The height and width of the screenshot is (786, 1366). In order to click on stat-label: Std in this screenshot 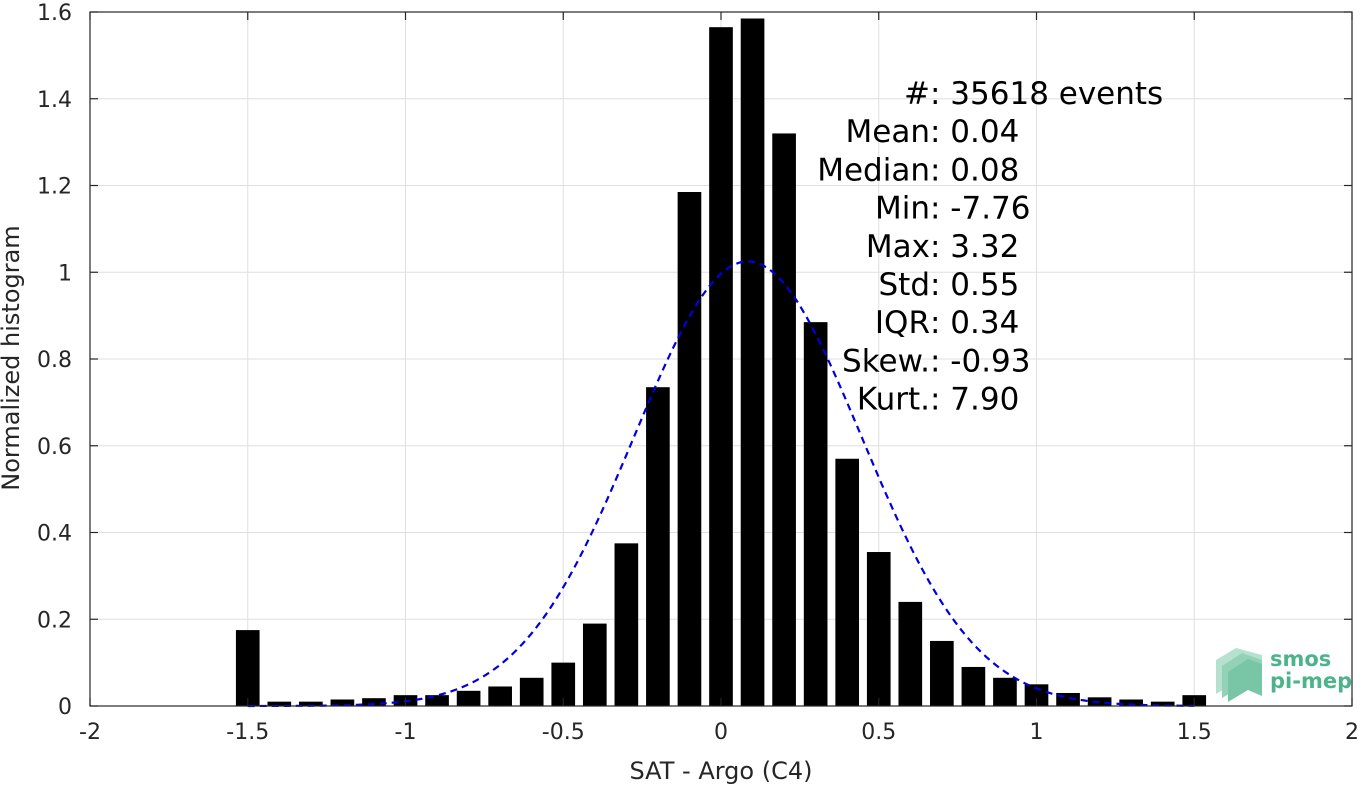, I will do `click(904, 285)`.